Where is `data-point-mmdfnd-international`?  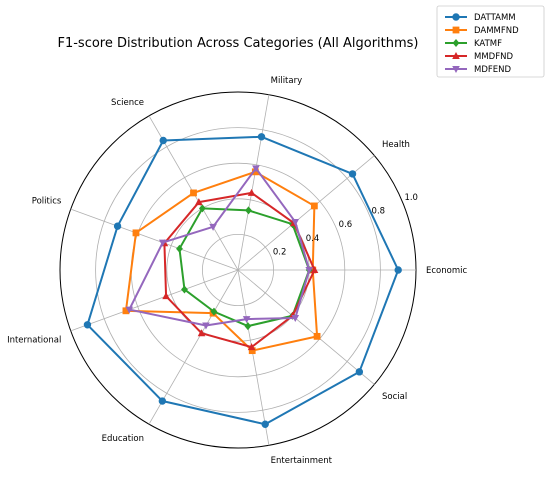 data-point-mmdfnd-international is located at coordinates (166, 296).